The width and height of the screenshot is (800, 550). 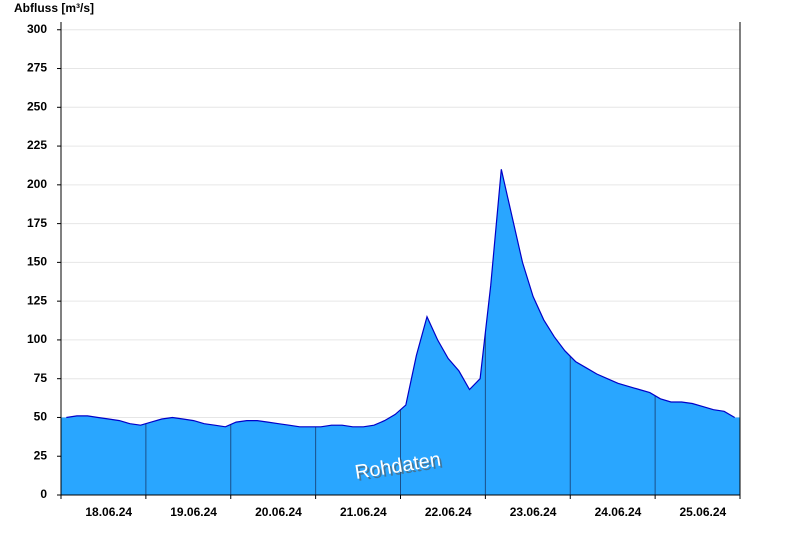 What do you see at coordinates (54, 8) in the screenshot?
I see `chart-title: Abfluss [m³/s]` at bounding box center [54, 8].